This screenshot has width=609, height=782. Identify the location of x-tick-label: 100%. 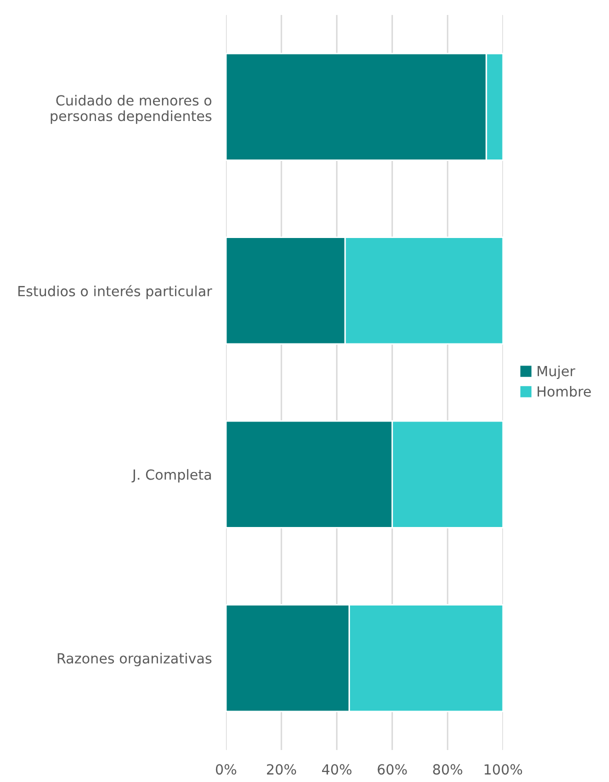
(503, 769).